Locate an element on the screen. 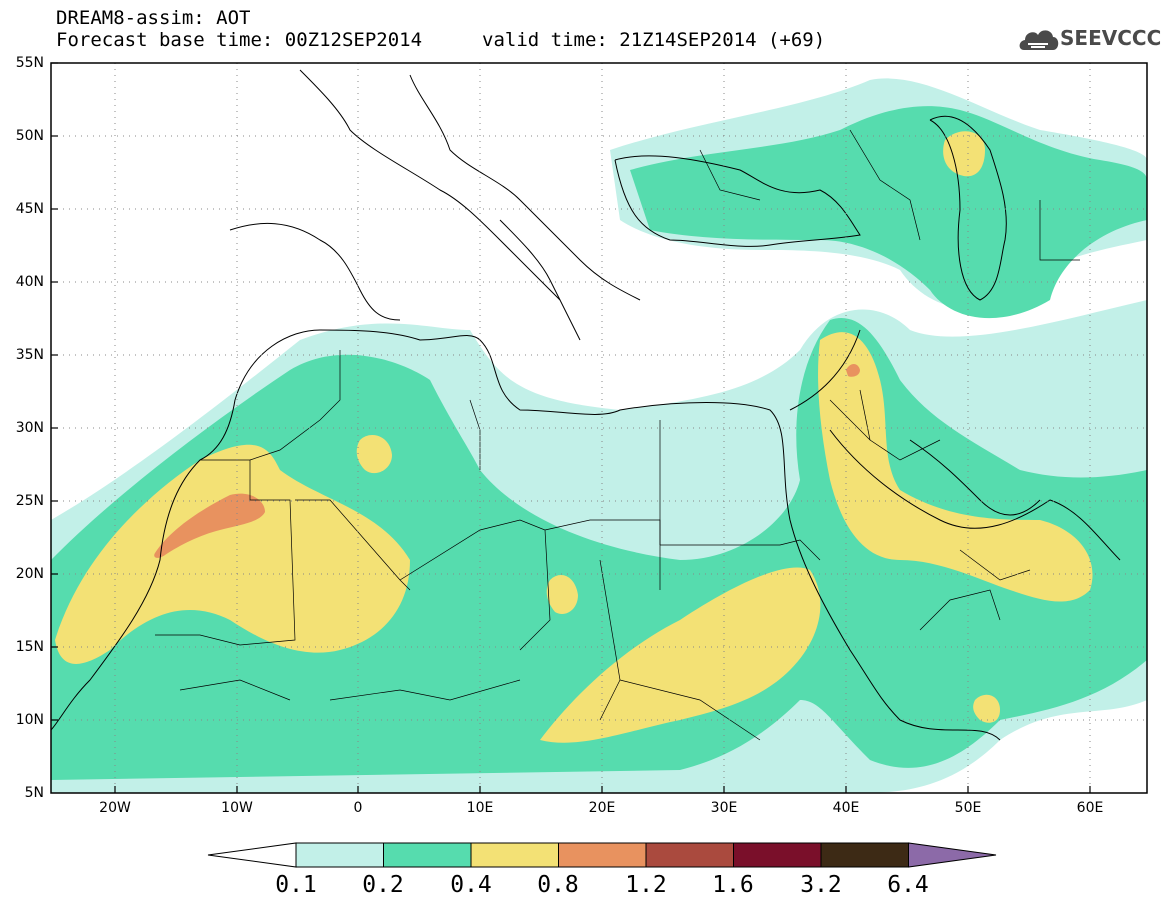  lat-label: 15N is located at coordinates (29, 647).